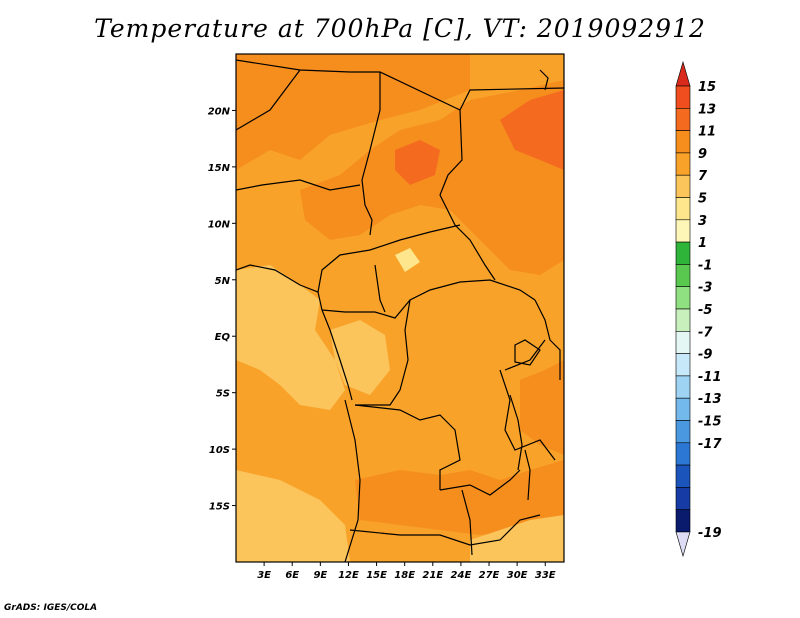 This screenshot has height=618, width=800. What do you see at coordinates (353, 112) in the screenshot?
I see `field-region-11to13-north` at bounding box center [353, 112].